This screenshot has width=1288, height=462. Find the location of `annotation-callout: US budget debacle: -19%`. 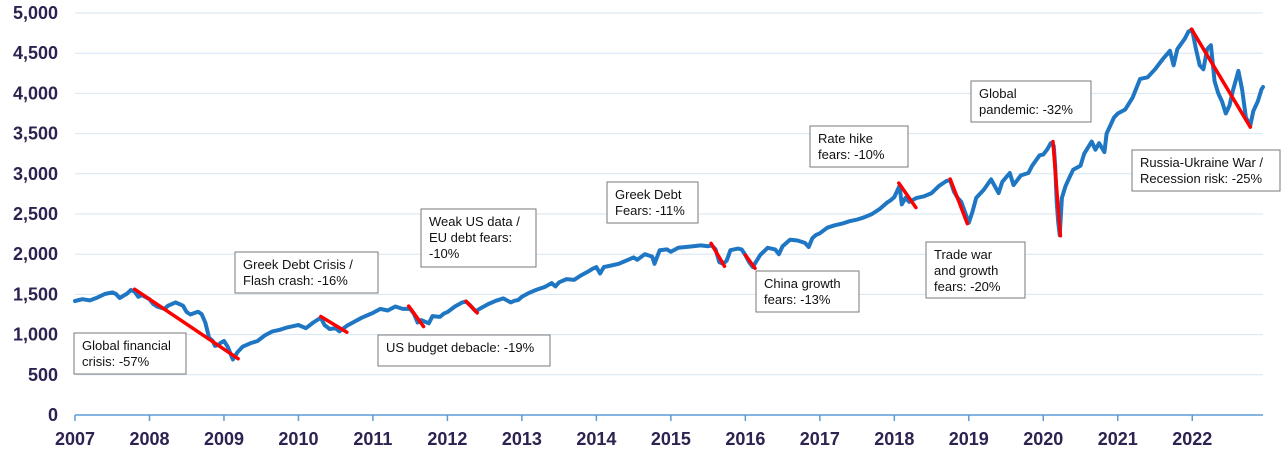

annotation-callout: US budget debacle: -19% is located at coordinates (464, 350).